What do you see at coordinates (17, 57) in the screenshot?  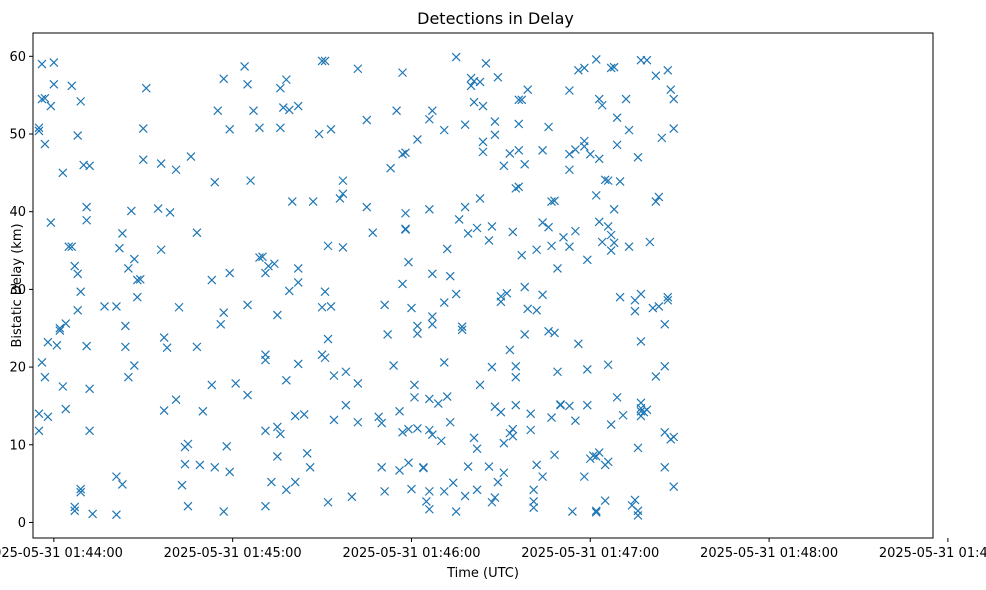 I see `y-tick-label: 60` at bounding box center [17, 57].